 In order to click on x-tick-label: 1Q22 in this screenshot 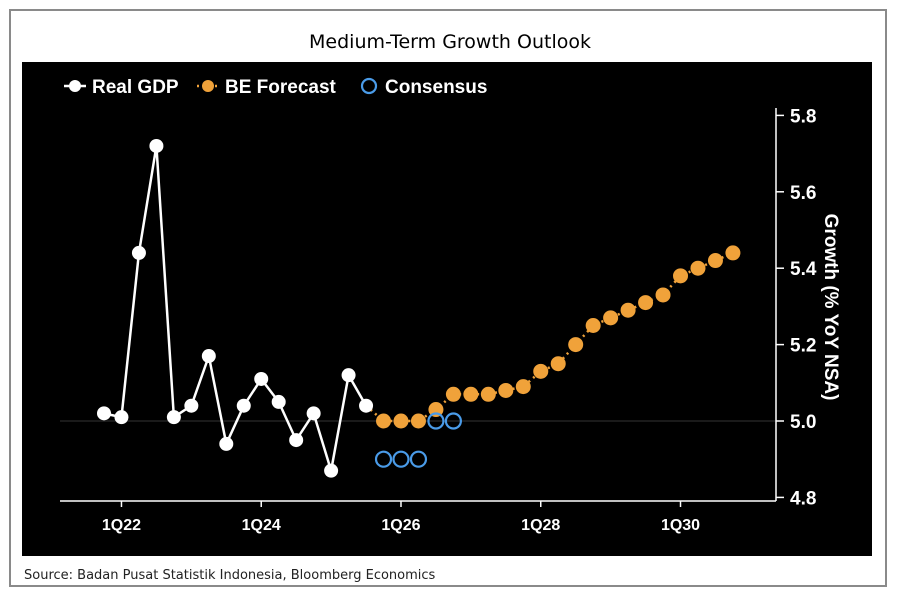, I will do `click(121, 525)`.